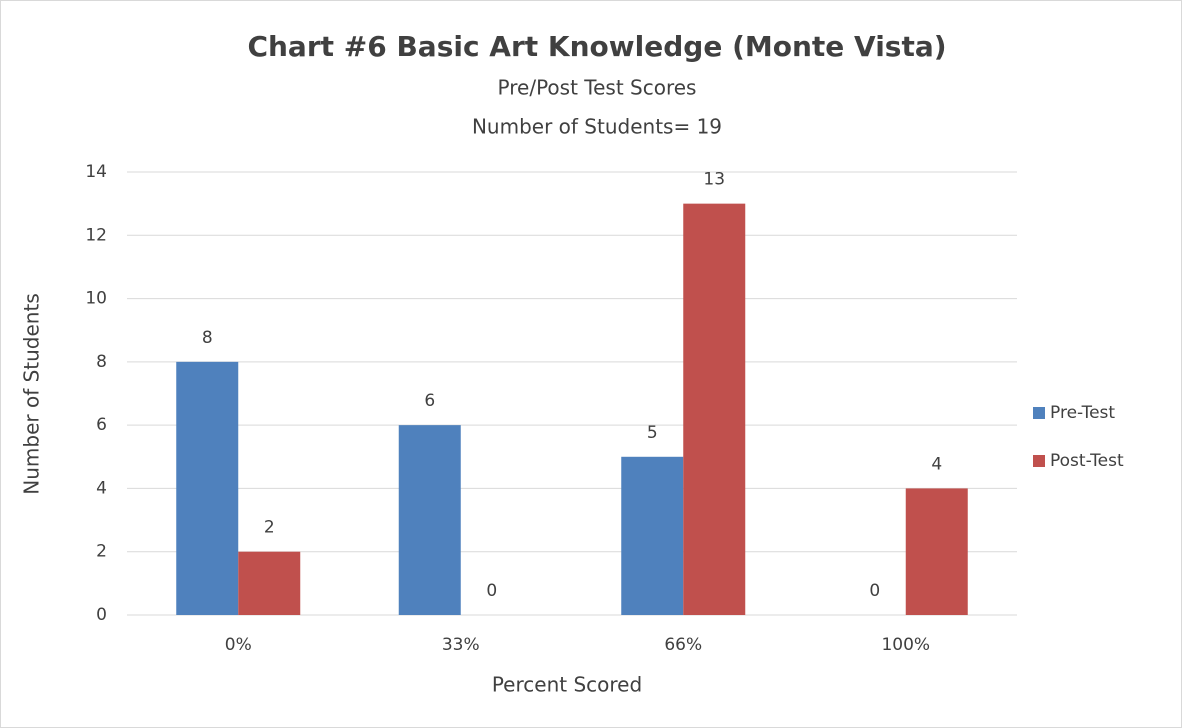  What do you see at coordinates (101, 615) in the screenshot?
I see `y-tick-label: 0` at bounding box center [101, 615].